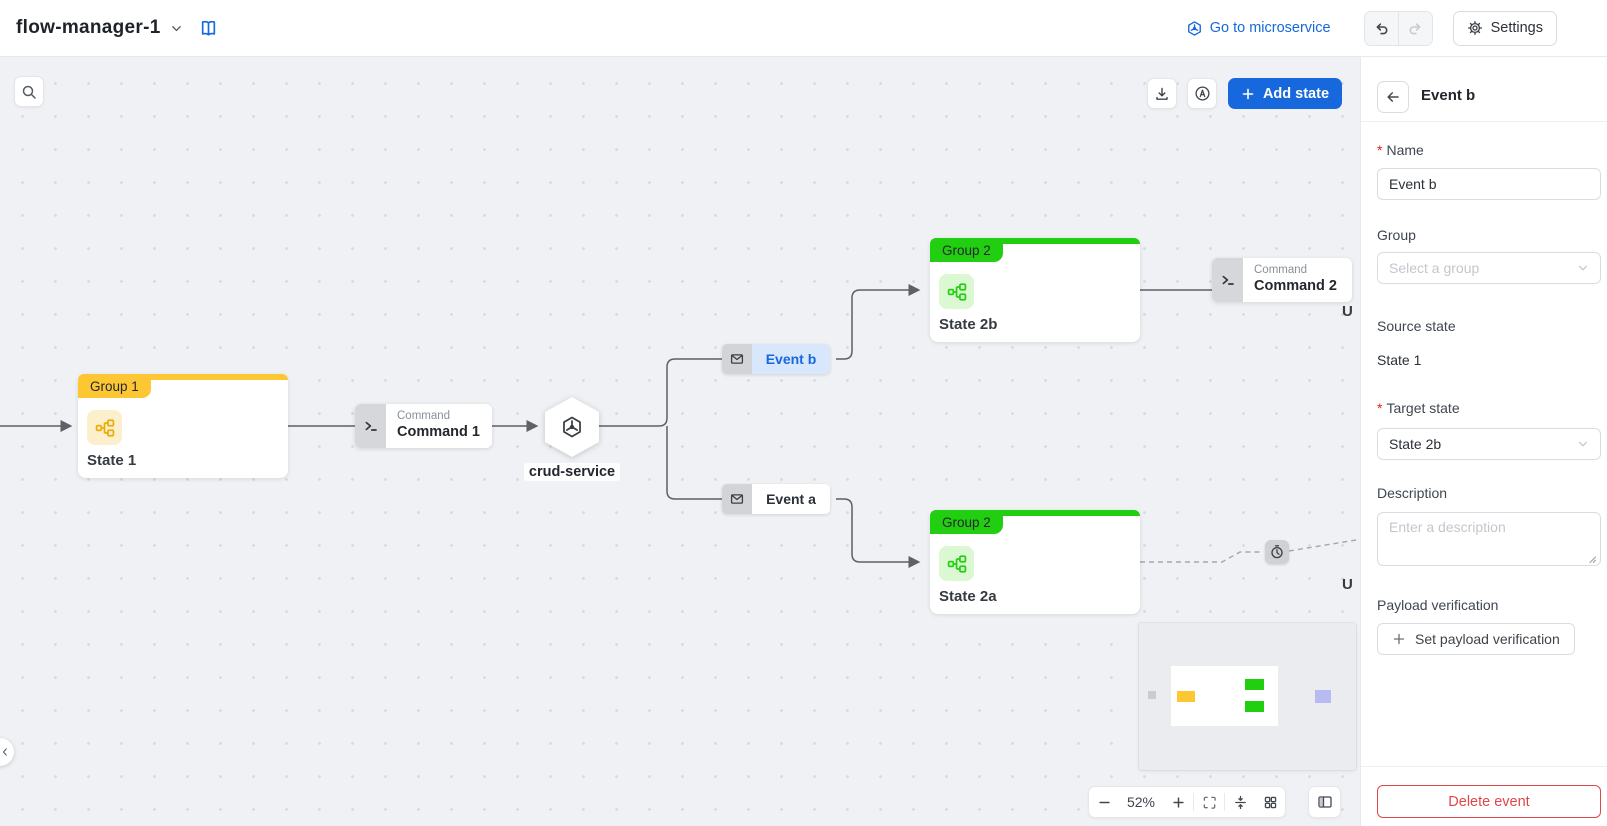  Describe the element at coordinates (1487, 639) in the screenshot. I see `set-payload-verification-label: Set payload verification` at that location.